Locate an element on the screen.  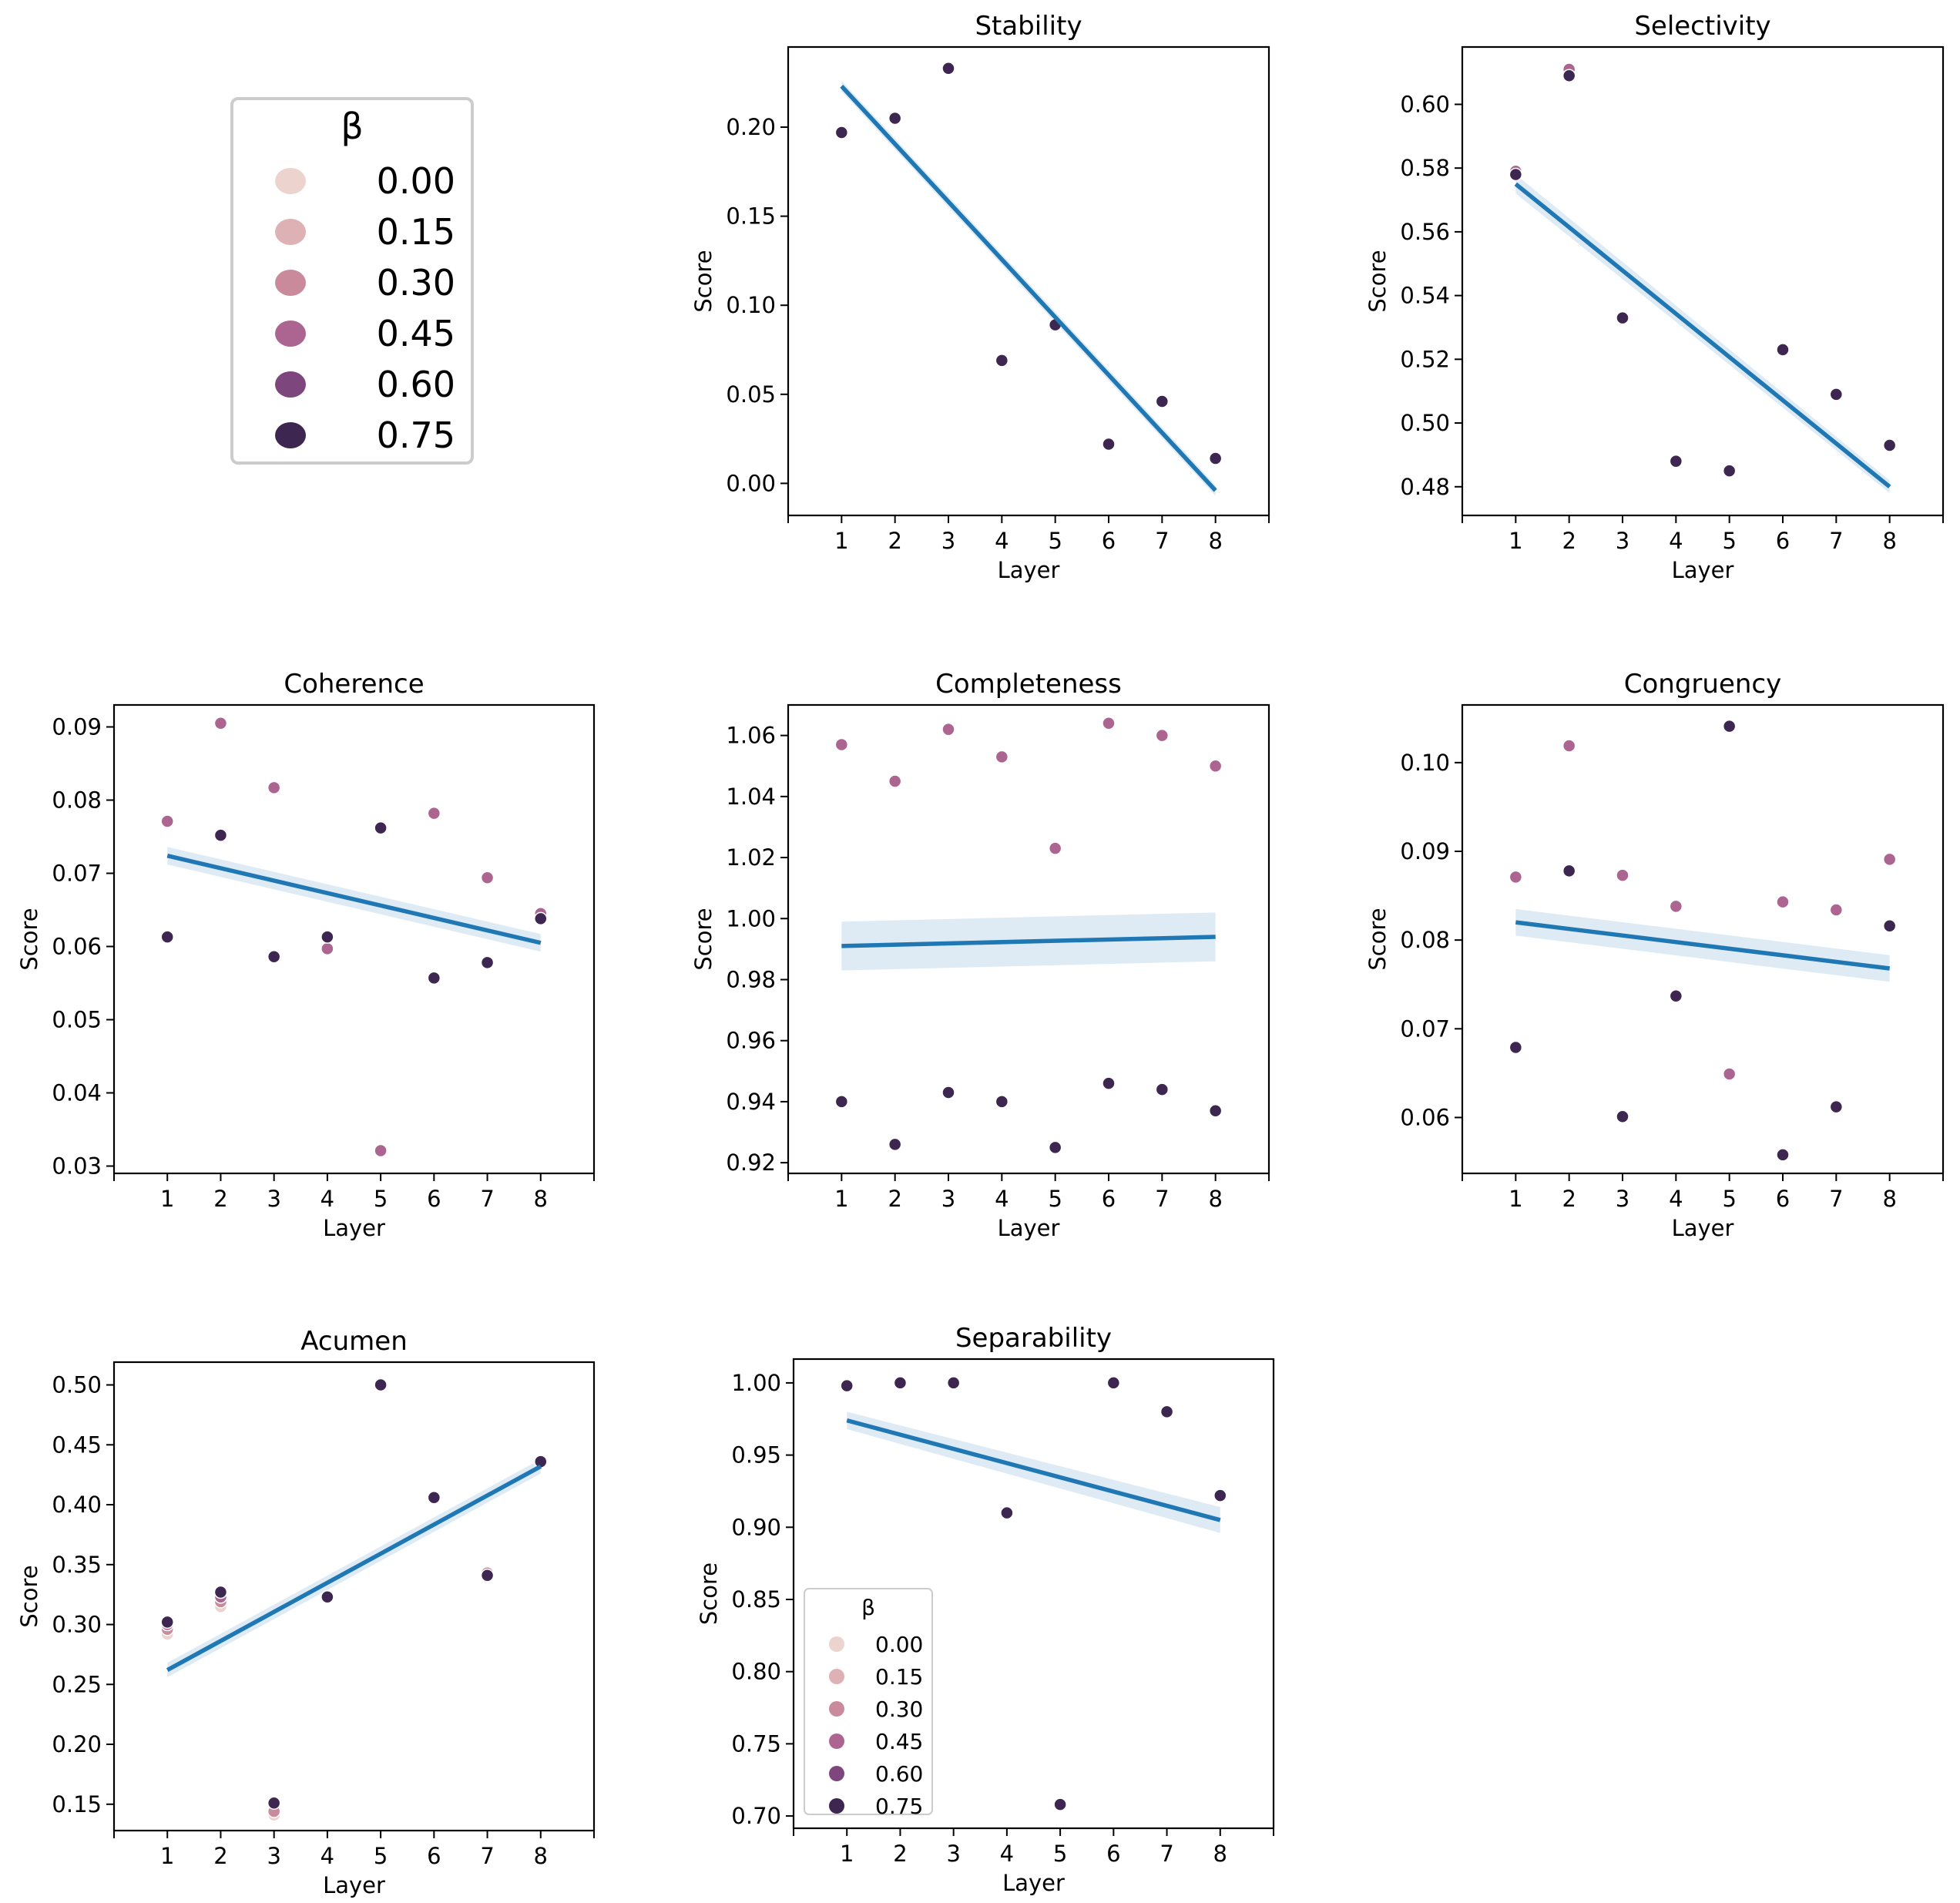
selectivity-ytick-label: 0.58 is located at coordinates (1425, 168).